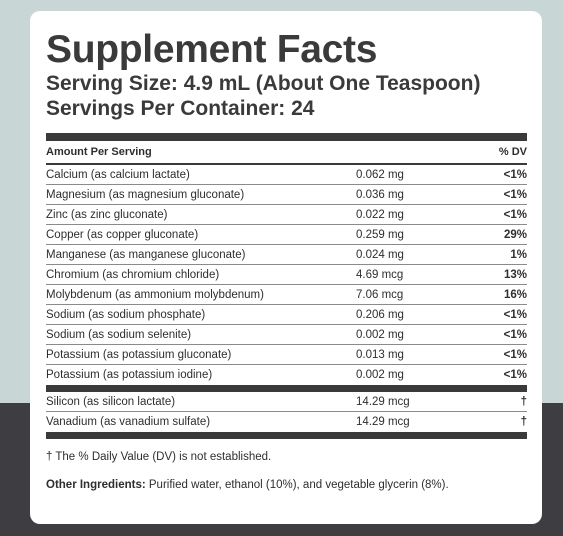 Image resolution: width=563 pixels, height=536 pixels. What do you see at coordinates (286, 137) in the screenshot?
I see `divider-thick` at bounding box center [286, 137].